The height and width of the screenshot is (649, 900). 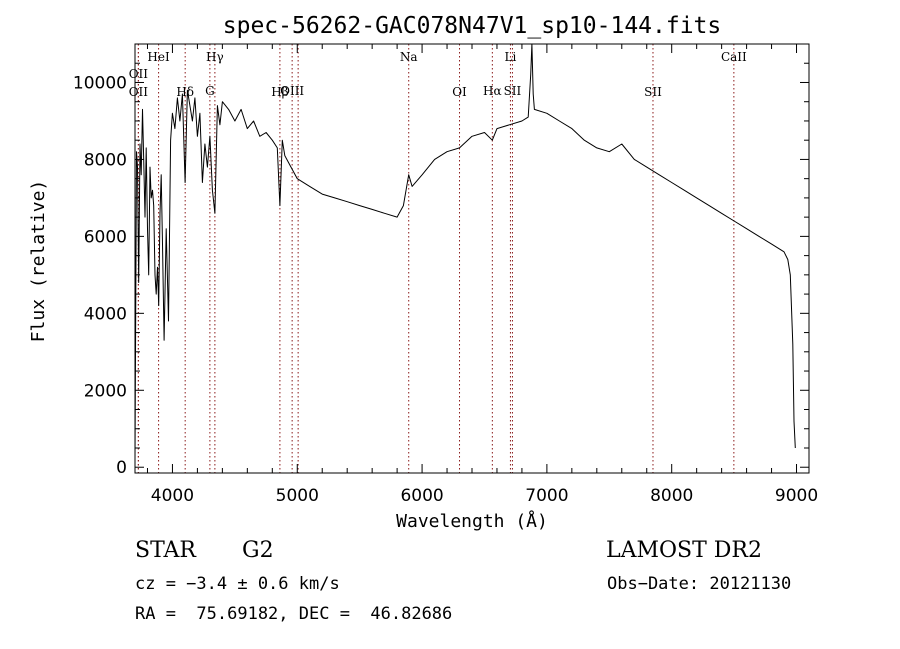 I want to click on line-label-15: CaII, so click(x=734, y=57).